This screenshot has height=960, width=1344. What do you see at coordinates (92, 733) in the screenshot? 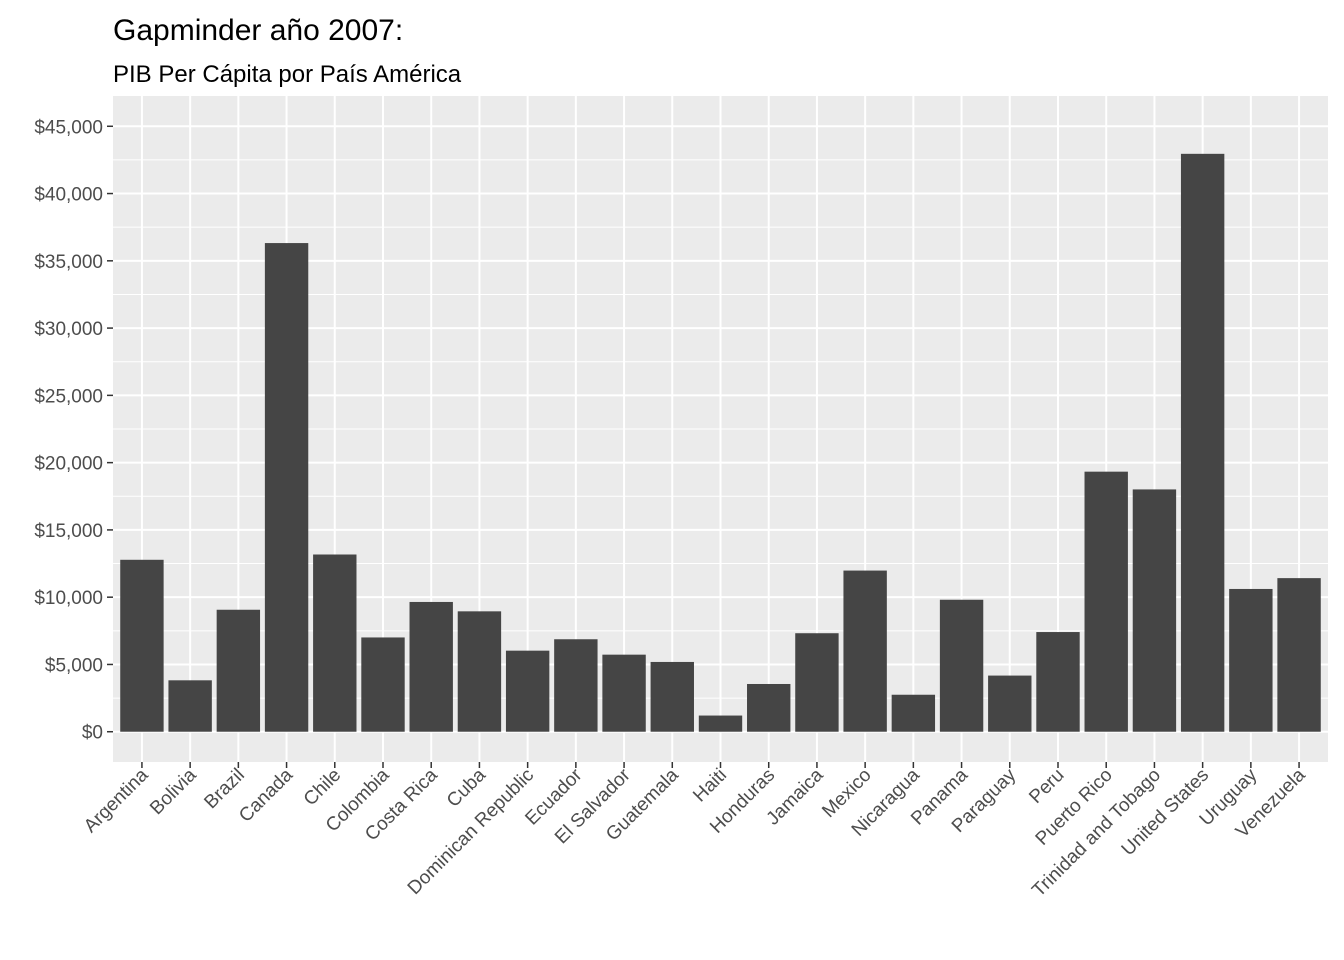
I see `y-tick-label: $0` at bounding box center [92, 733].